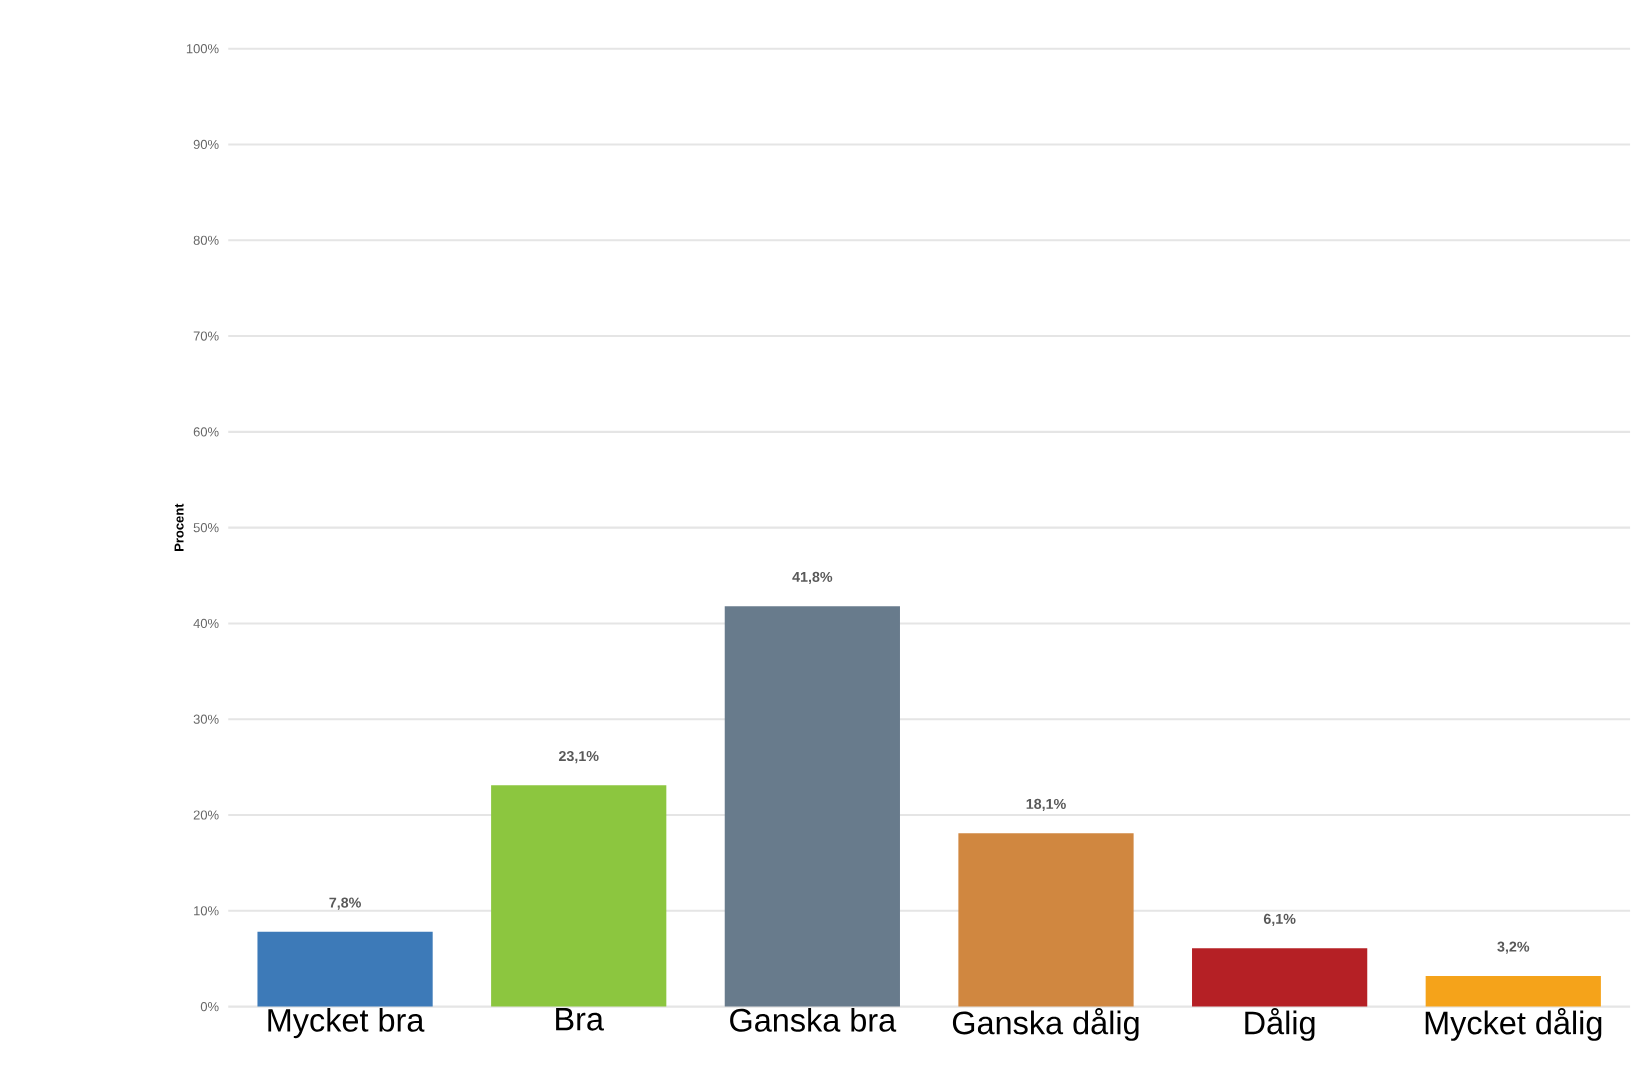 Image resolution: width=1634 pixels, height=1090 pixels. What do you see at coordinates (1513, 1024) in the screenshot?
I see `x-tick-label: Mycket dålig` at bounding box center [1513, 1024].